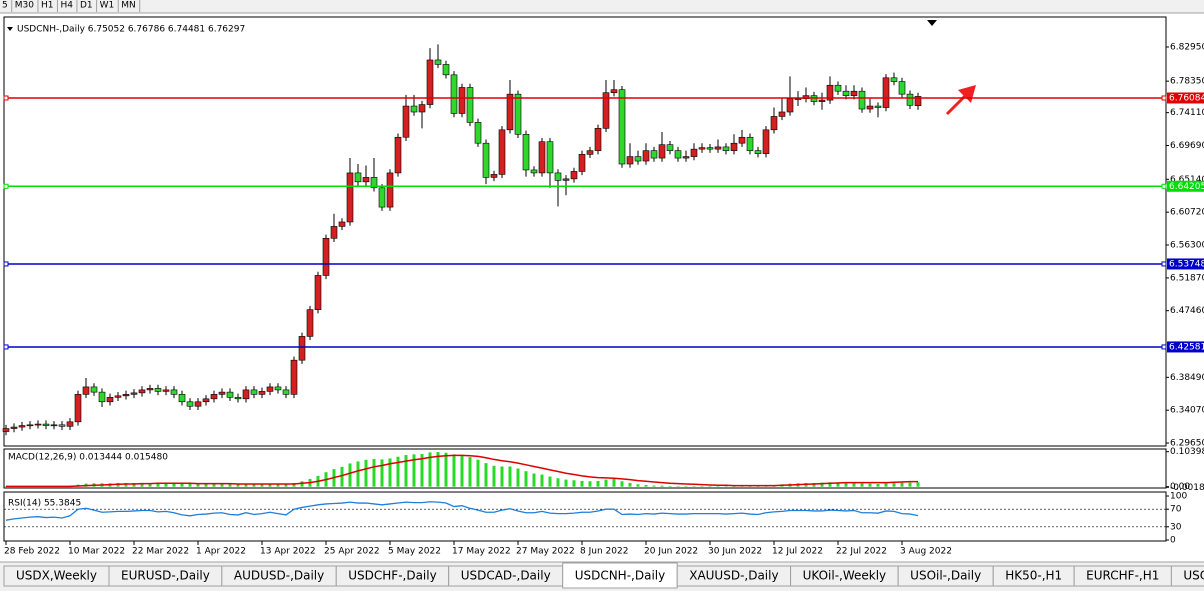 This screenshot has width=1204, height=591. Describe the element at coordinates (506, 576) in the screenshot. I see `tab-label: USDCAD-,Daily` at that location.